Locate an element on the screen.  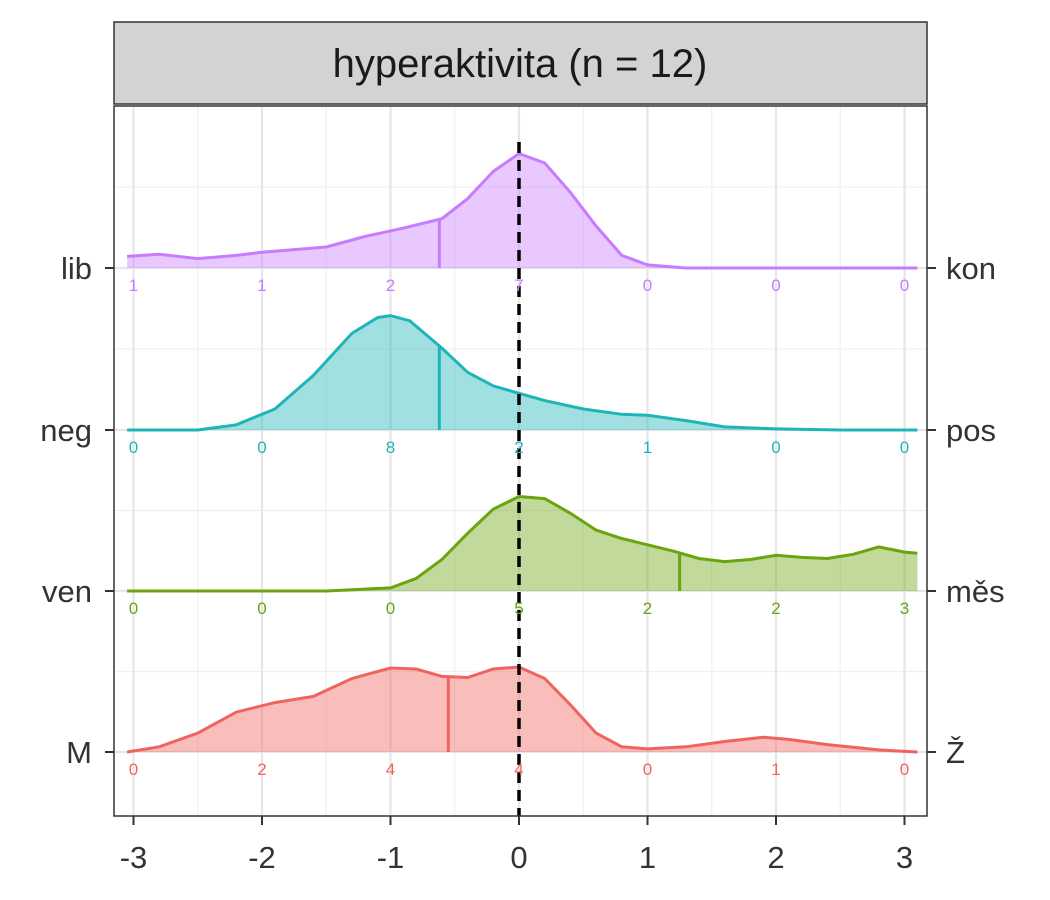
count-label: 7 is located at coordinates (518, 285).